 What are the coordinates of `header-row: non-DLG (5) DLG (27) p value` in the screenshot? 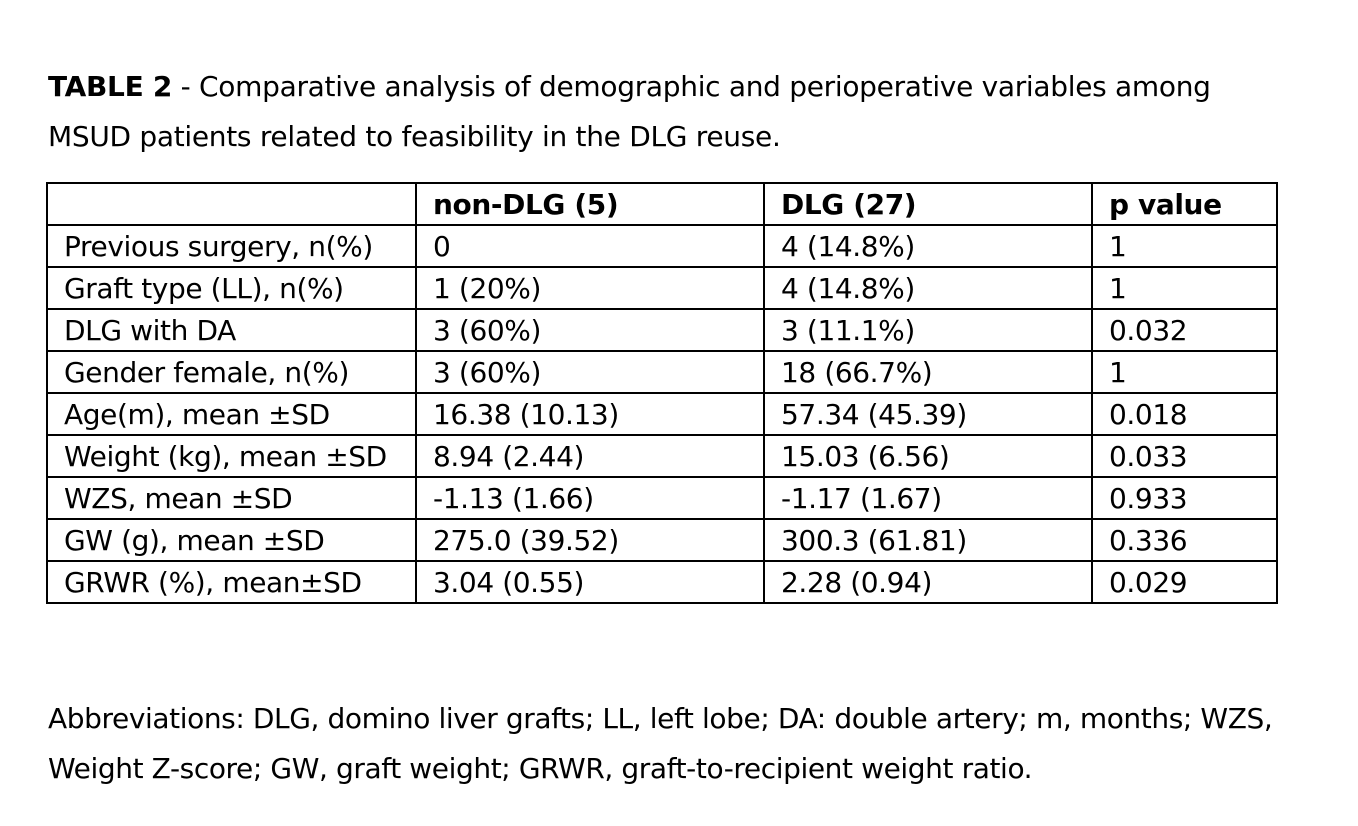 It's located at (662, 204).